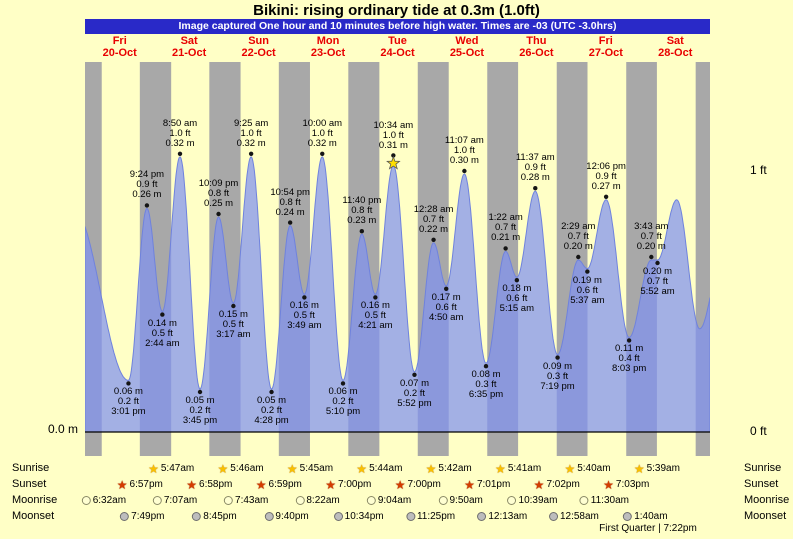 The height and width of the screenshot is (539, 793). I want to click on sunrise-time: 5:45am, so click(316, 468).